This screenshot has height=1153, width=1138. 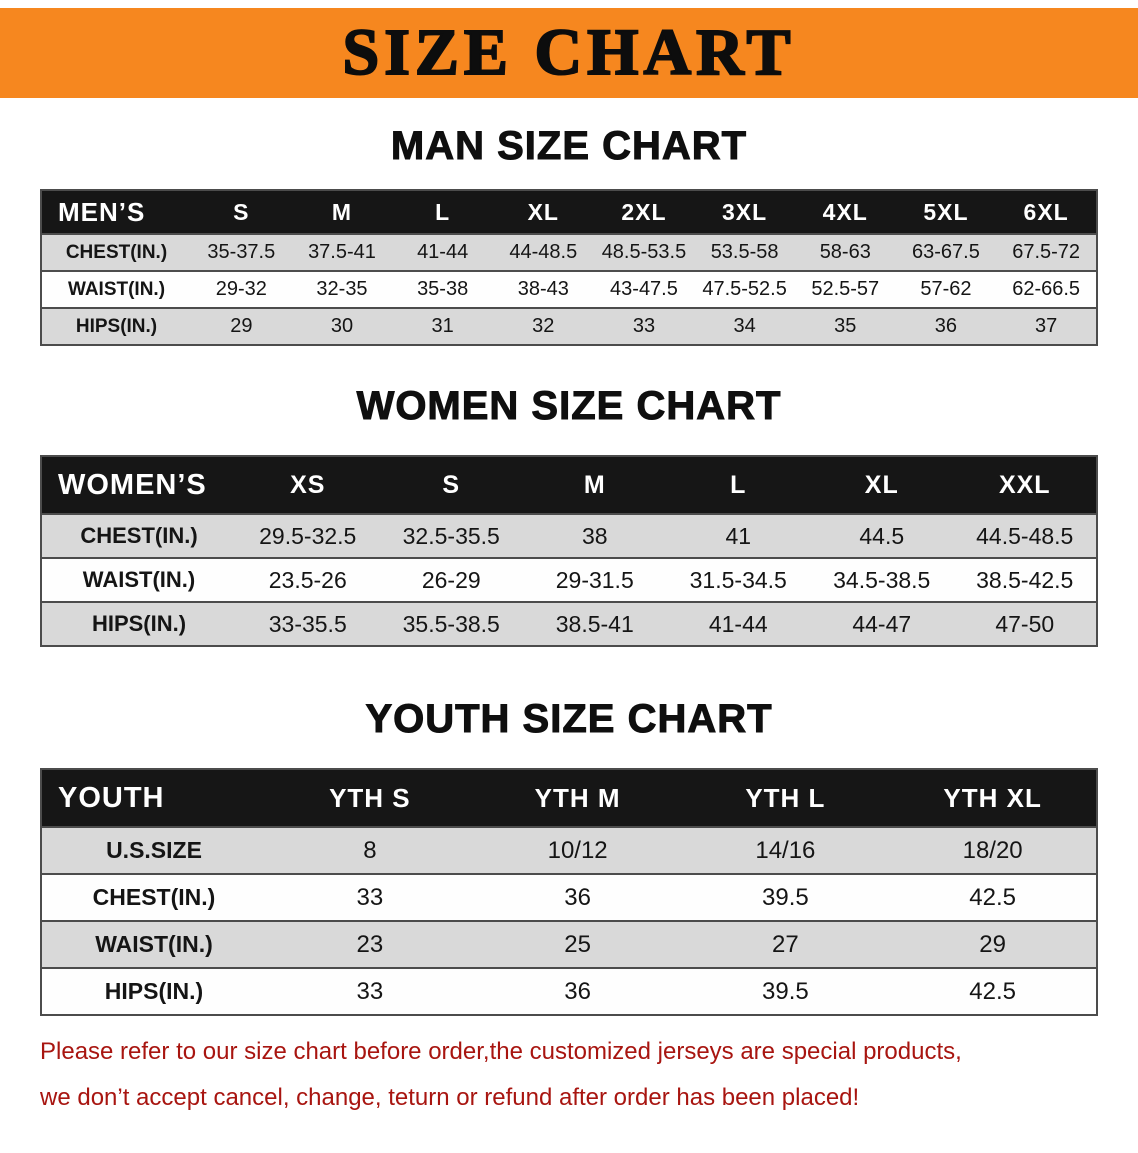 I want to click on size-column-header: XL, so click(x=882, y=485).